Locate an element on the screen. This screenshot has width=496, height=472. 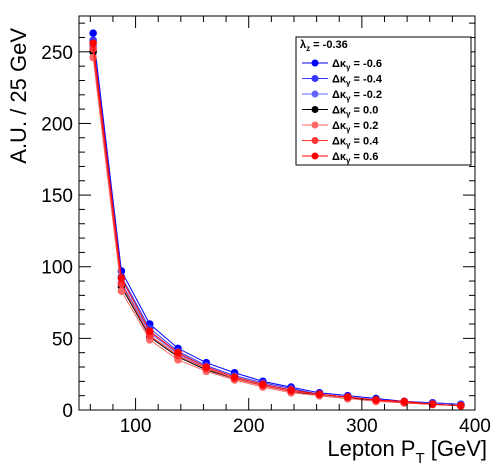
x-tick-label: 200 is located at coordinates (249, 426).